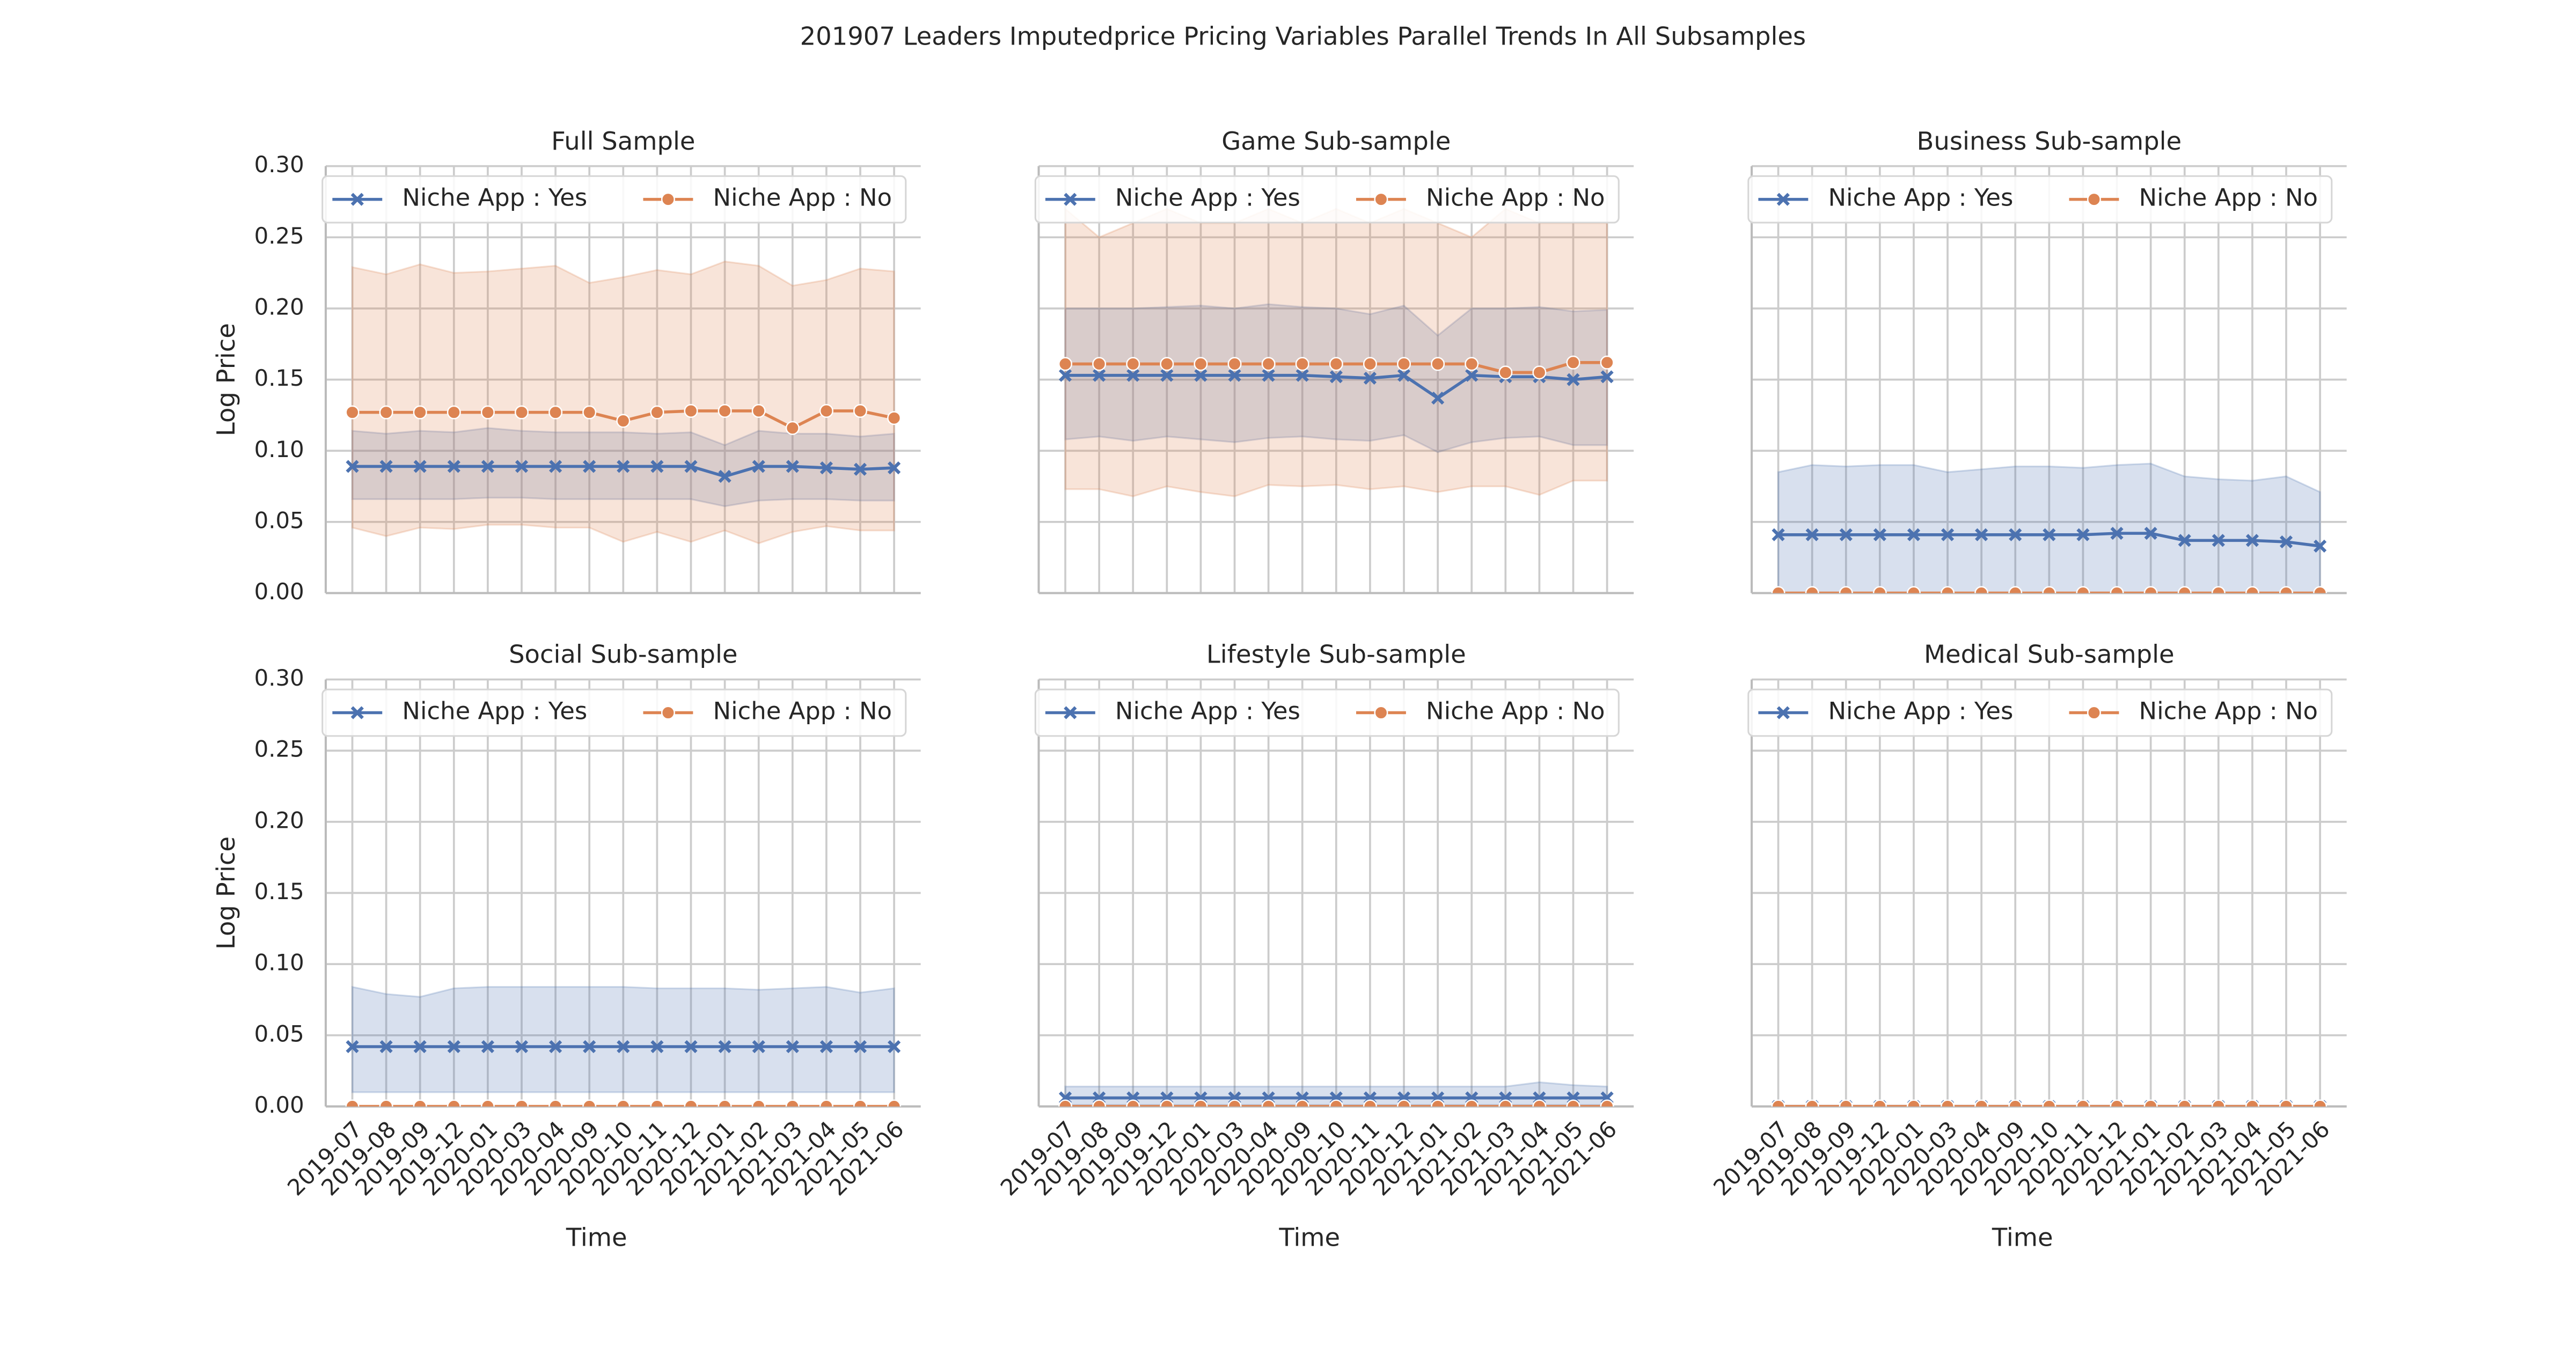  Describe the element at coordinates (225, 379) in the screenshot. I see `y-axis-label: Log Price` at that location.